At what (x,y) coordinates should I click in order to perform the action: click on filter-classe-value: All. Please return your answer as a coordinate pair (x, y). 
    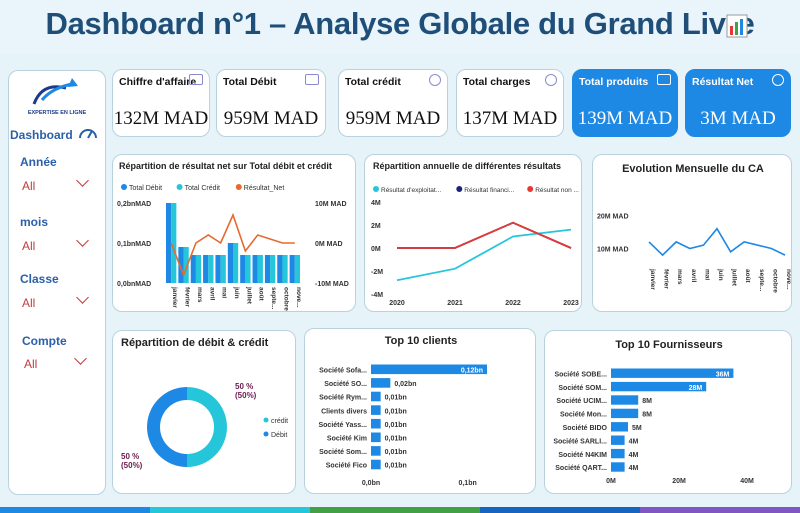
    Looking at the image, I should click on (29, 303).